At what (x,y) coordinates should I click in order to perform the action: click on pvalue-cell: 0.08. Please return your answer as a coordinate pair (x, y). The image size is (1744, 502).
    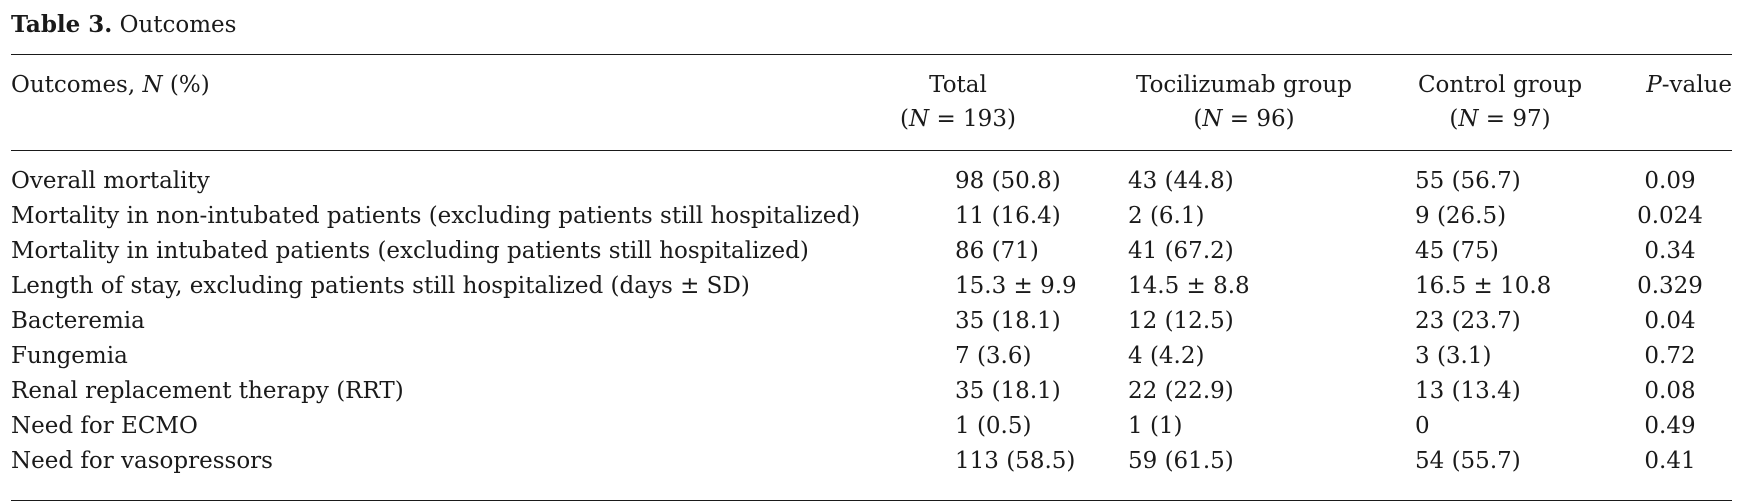
    Looking at the image, I should click on (1670, 391).